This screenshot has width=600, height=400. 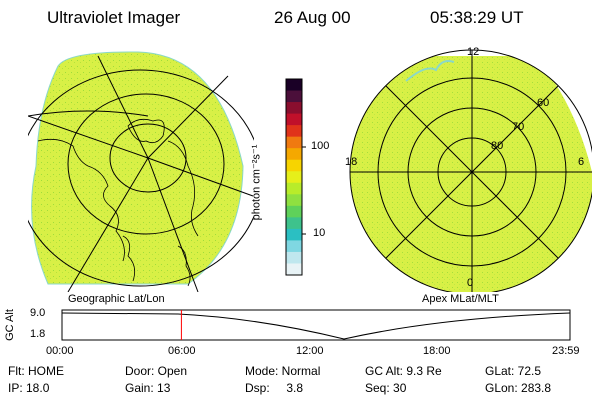 What do you see at coordinates (118, 202) in the screenshot?
I see `coastlines` at bounding box center [118, 202].